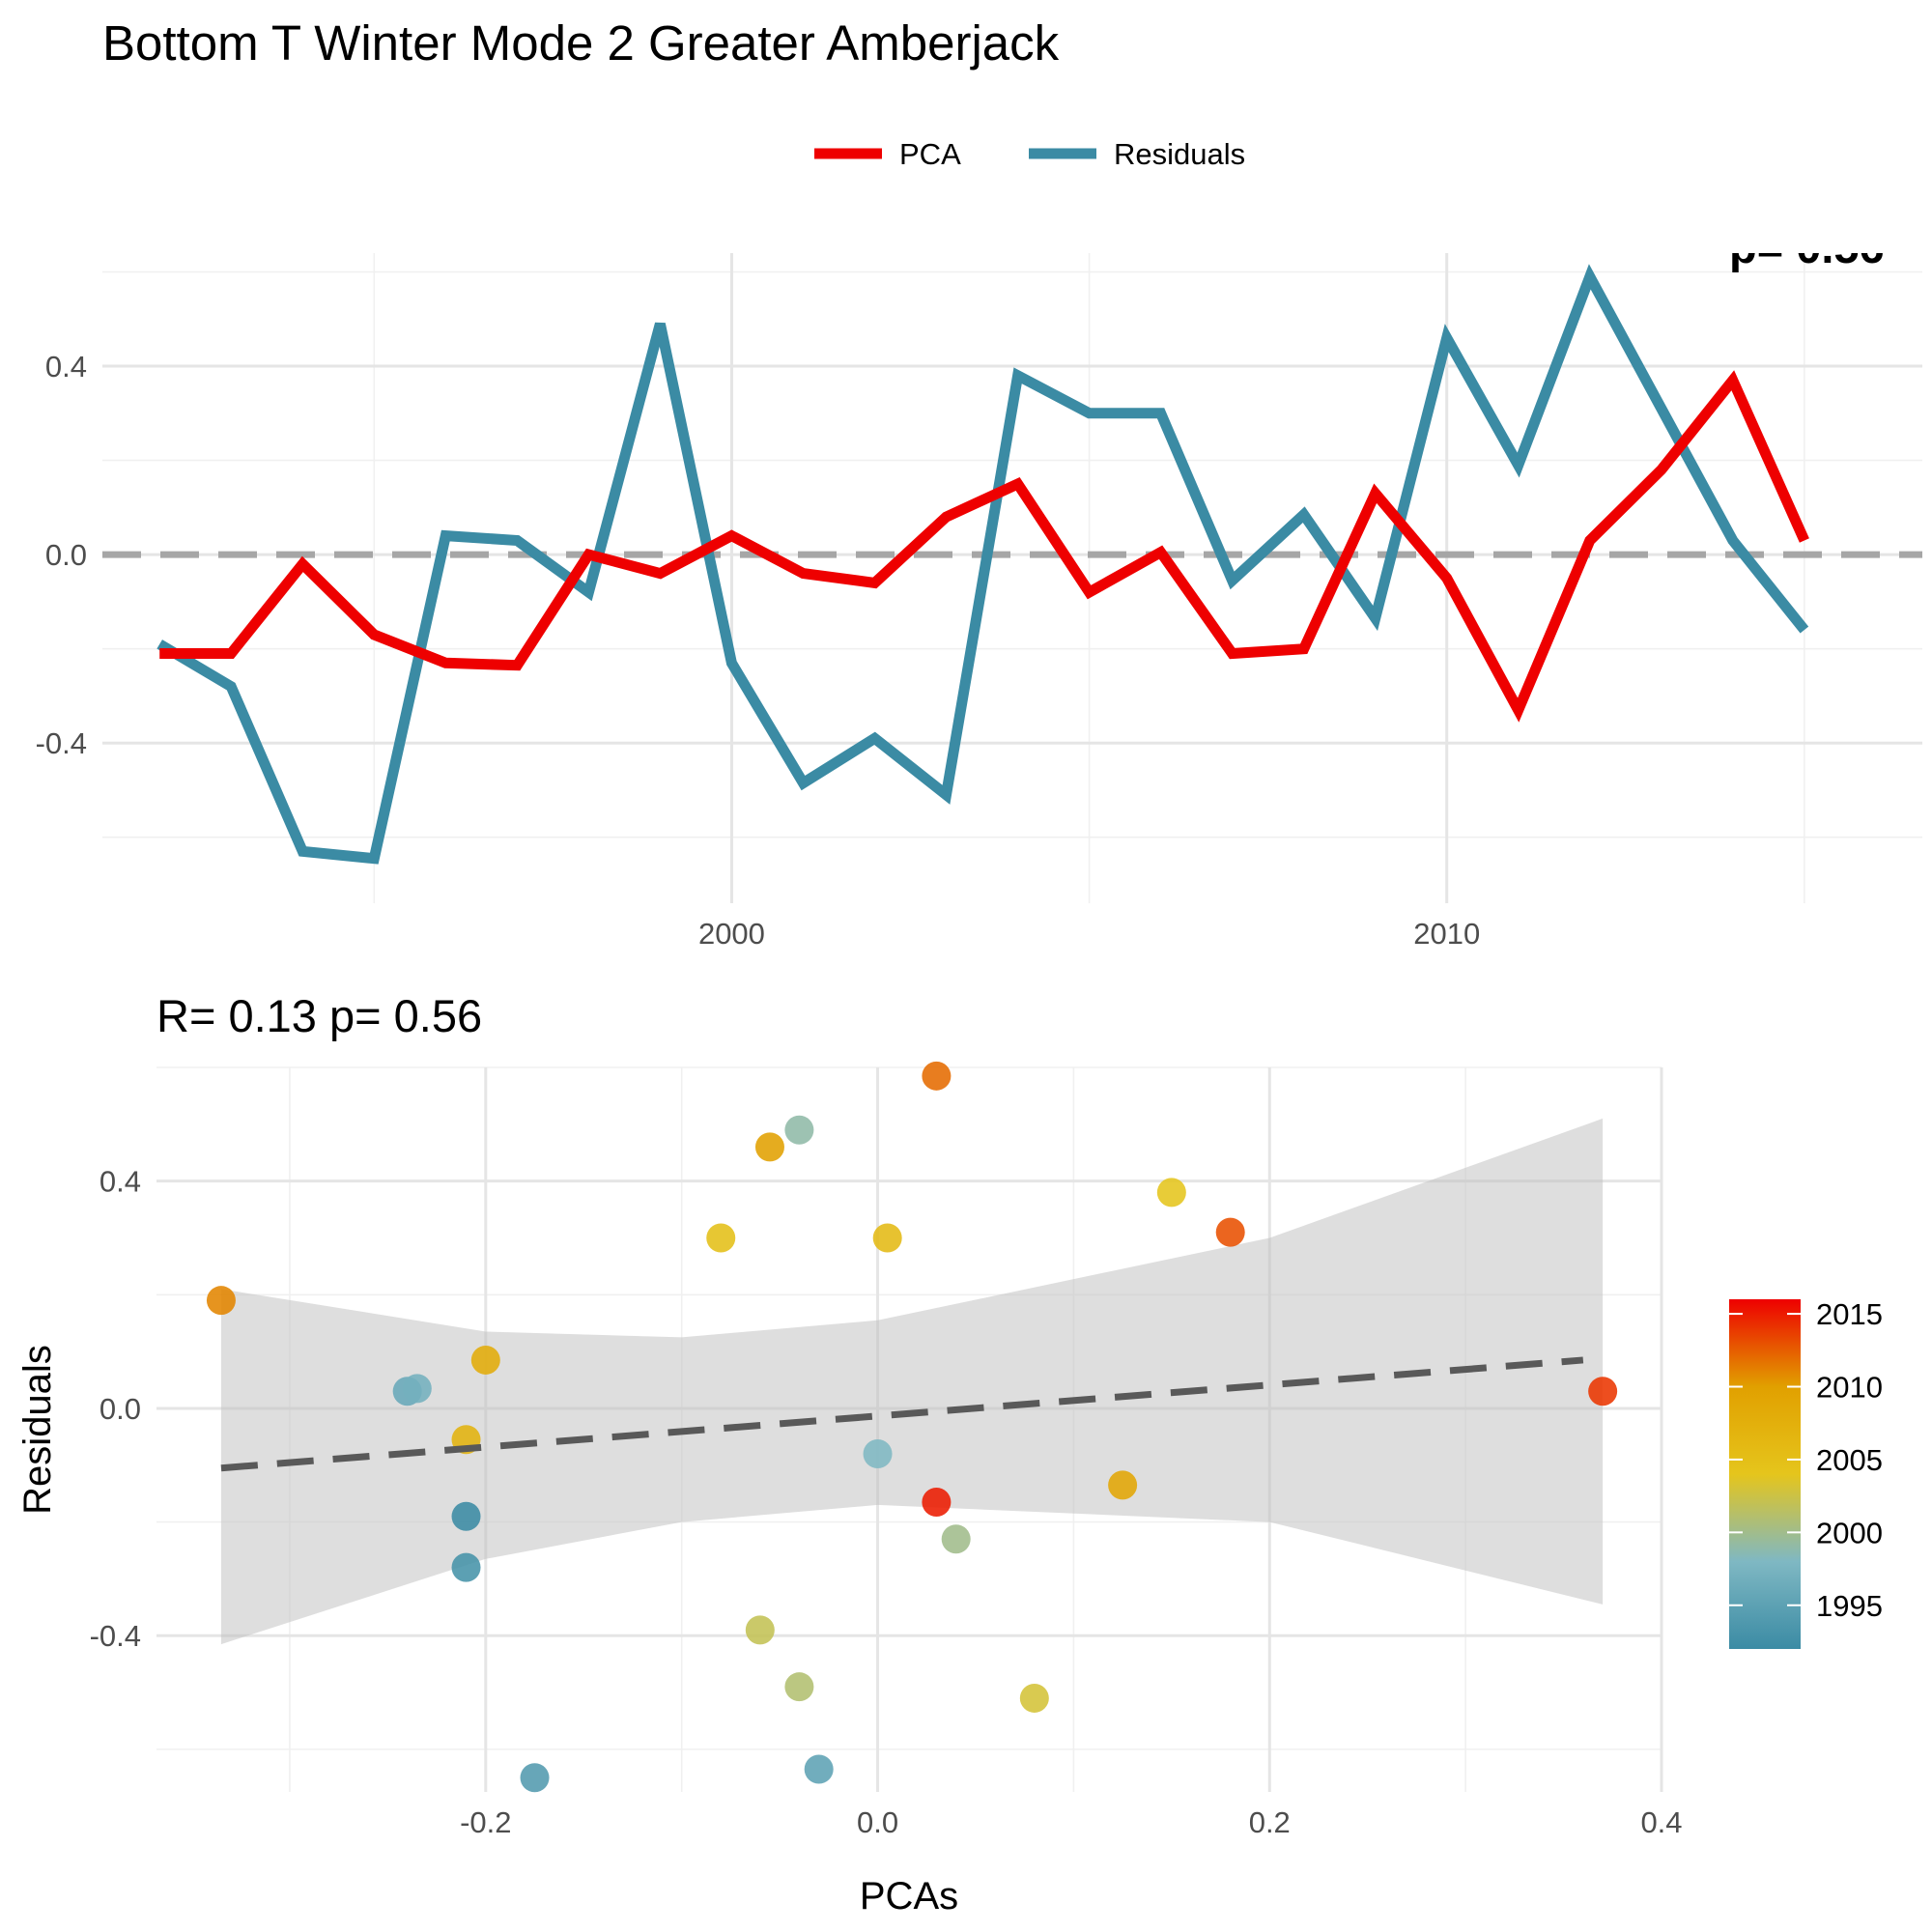 The height and width of the screenshot is (1932, 1932). What do you see at coordinates (909, 1896) in the screenshot?
I see `x-axis-title: PCAs` at bounding box center [909, 1896].